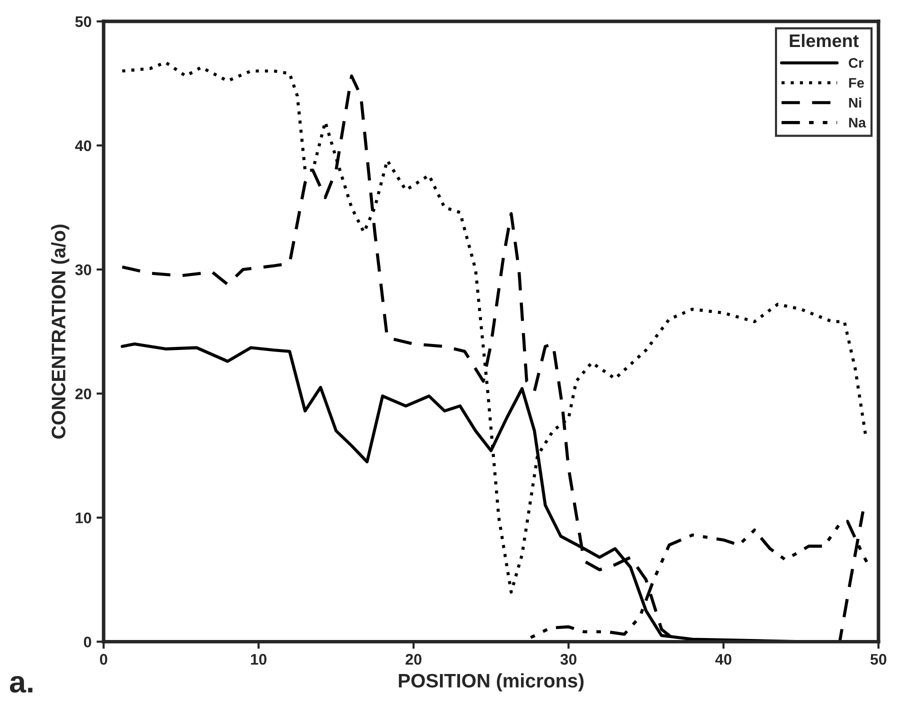 This screenshot has height=713, width=901. What do you see at coordinates (414, 659) in the screenshot?
I see `x-tick-label: 20` at bounding box center [414, 659].